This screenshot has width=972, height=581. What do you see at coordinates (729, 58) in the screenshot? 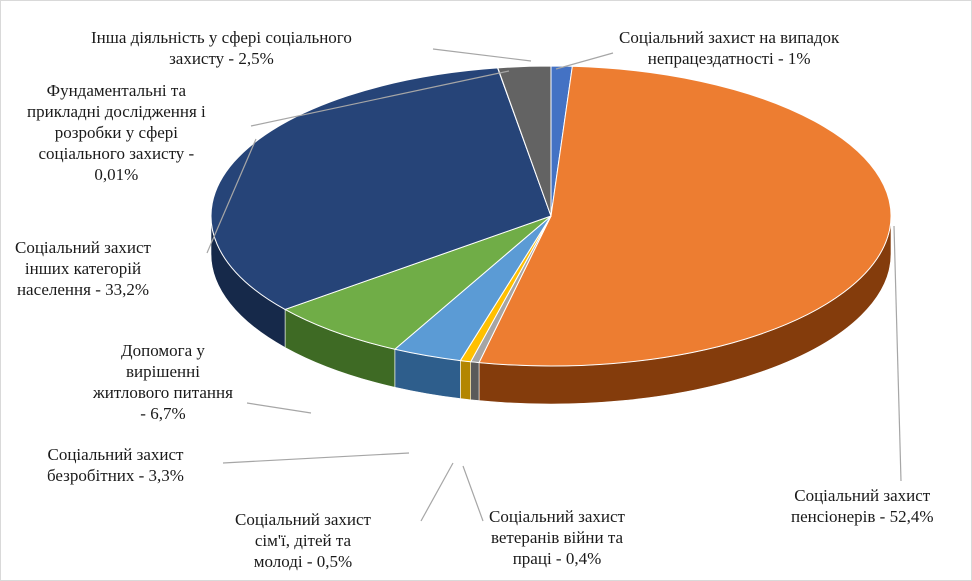
I see `label-line: непрацездатності - 1%` at bounding box center [729, 58].